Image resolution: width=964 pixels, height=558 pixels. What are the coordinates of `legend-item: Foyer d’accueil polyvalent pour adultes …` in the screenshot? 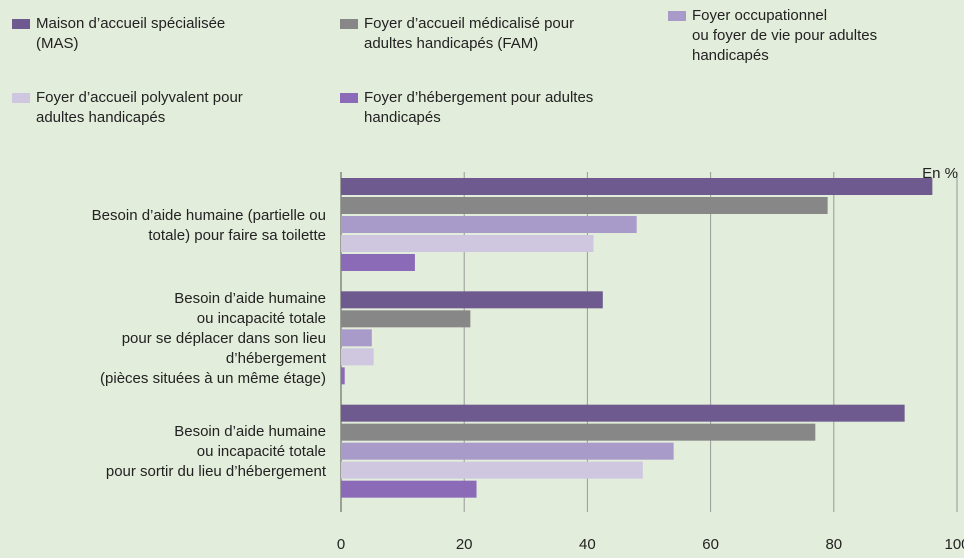 It's located at (127, 108).